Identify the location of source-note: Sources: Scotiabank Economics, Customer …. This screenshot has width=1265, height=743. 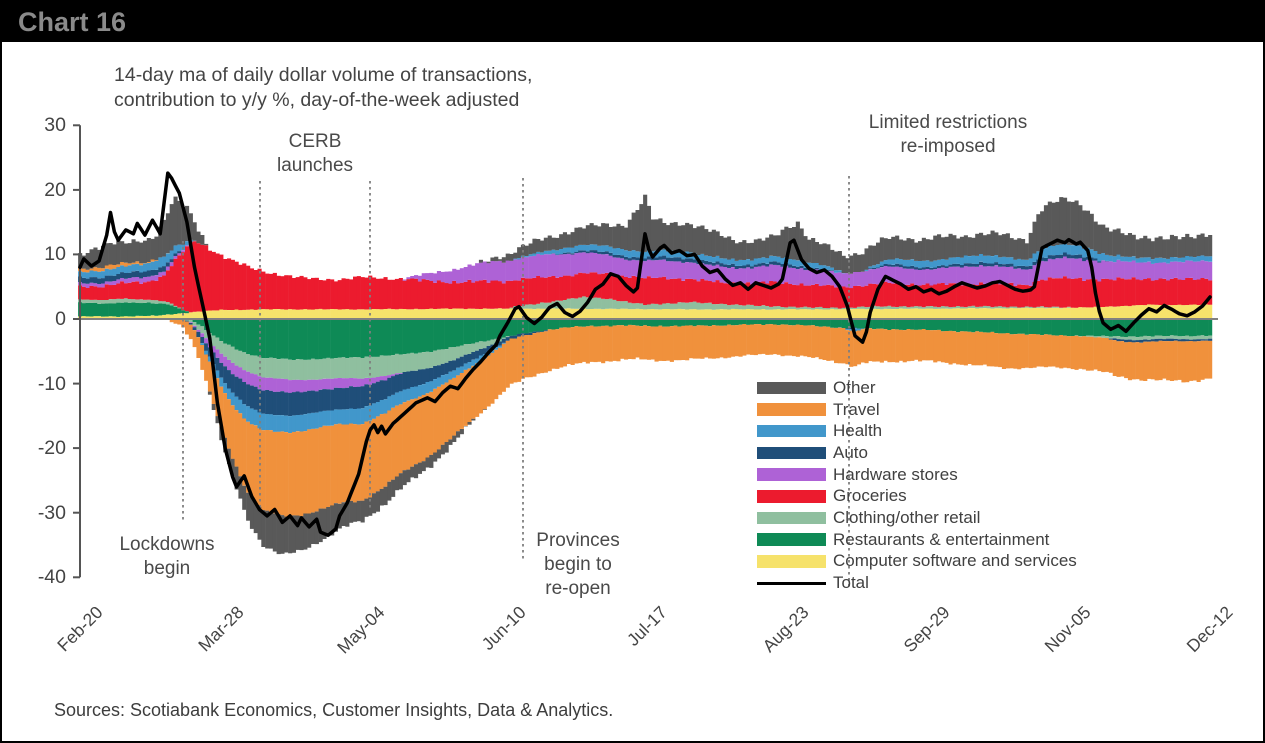
(334, 710).